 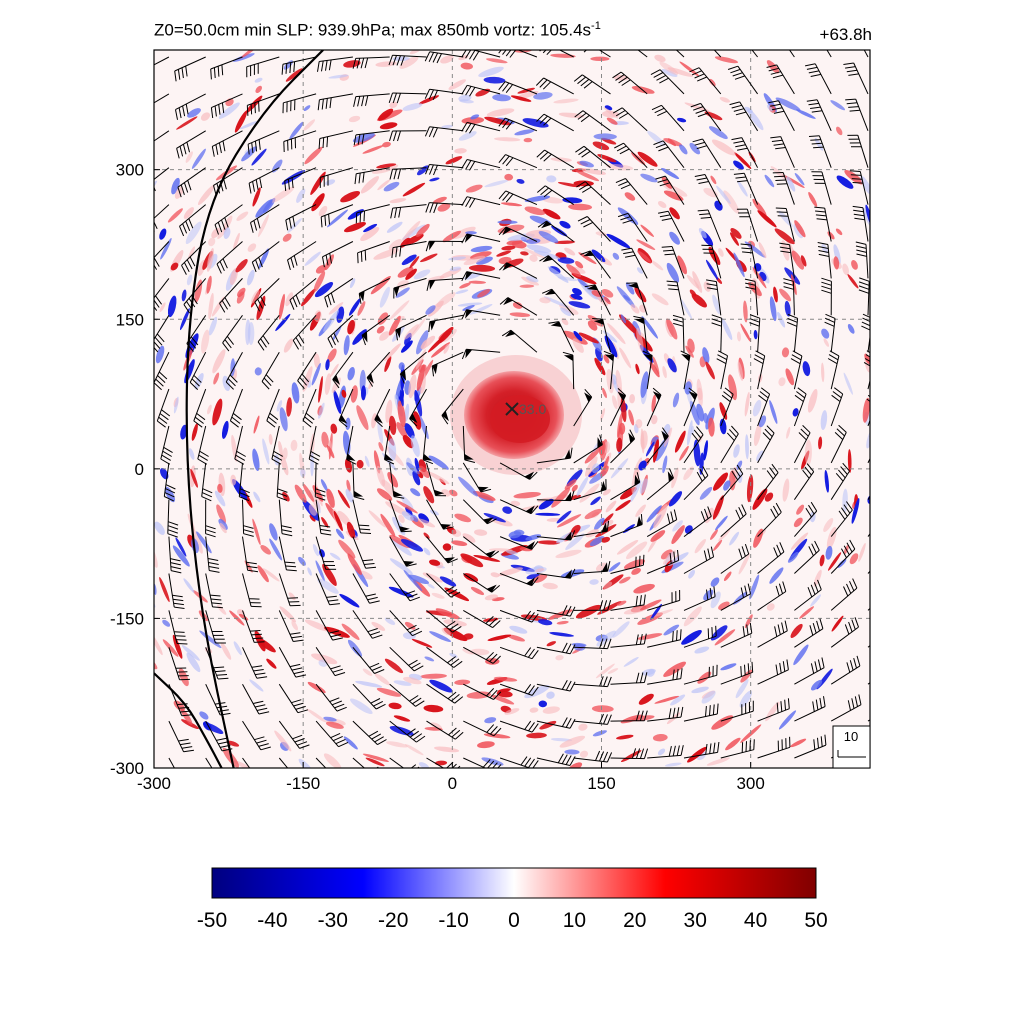 What do you see at coordinates (532, 409) in the screenshot?
I see `center-marker-label: 33.0` at bounding box center [532, 409].